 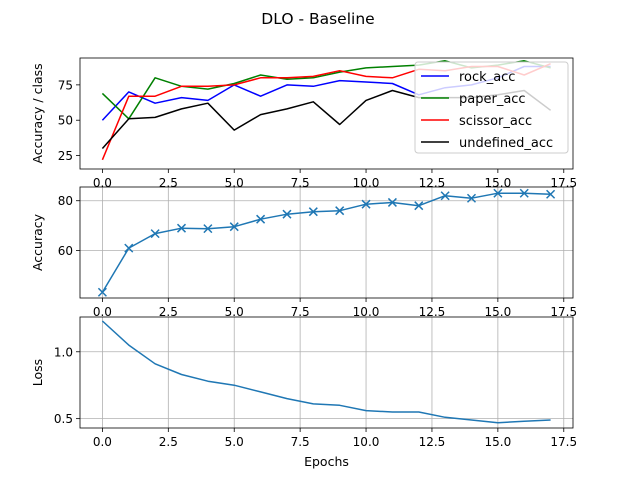 What do you see at coordinates (37, 113) in the screenshot?
I see `y-axis-label: Accuracy / class` at bounding box center [37, 113].